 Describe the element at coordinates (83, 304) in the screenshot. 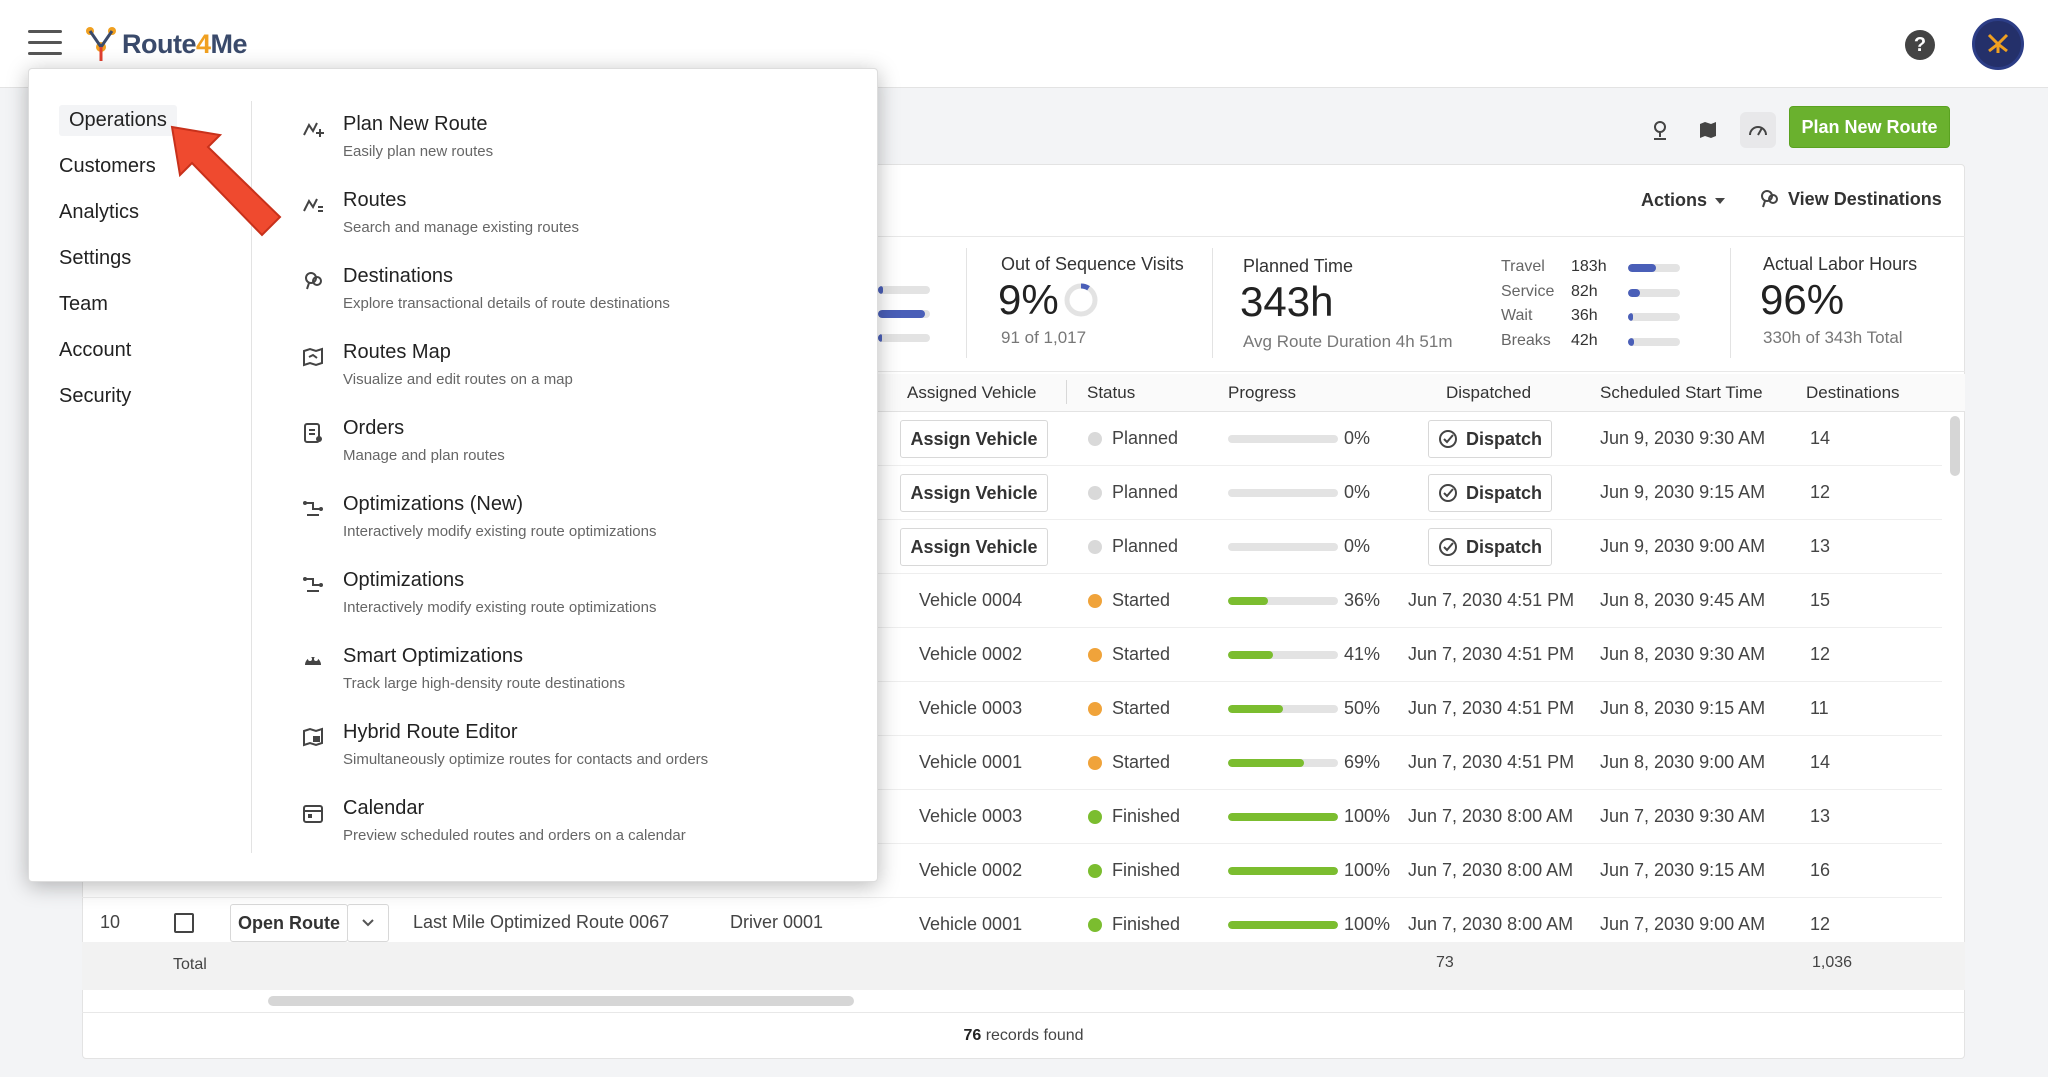

I see `nav-item-team: Team` at that location.